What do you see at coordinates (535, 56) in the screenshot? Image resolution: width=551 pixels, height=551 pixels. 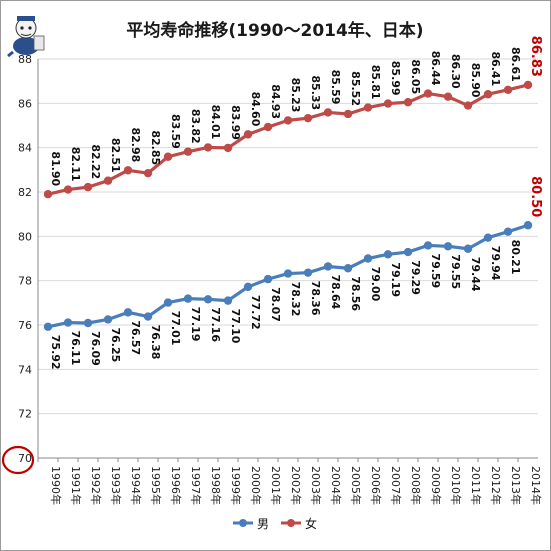 I see `data-label-female: 86.83` at bounding box center [535, 56].